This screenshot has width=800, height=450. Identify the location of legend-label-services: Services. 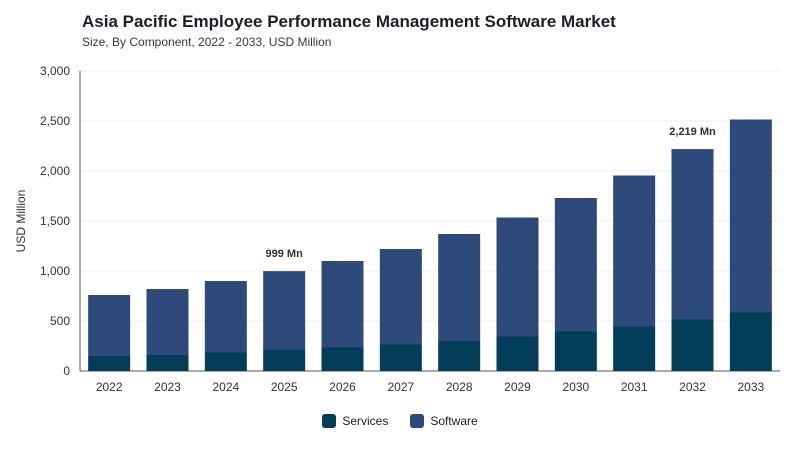
(365, 421).